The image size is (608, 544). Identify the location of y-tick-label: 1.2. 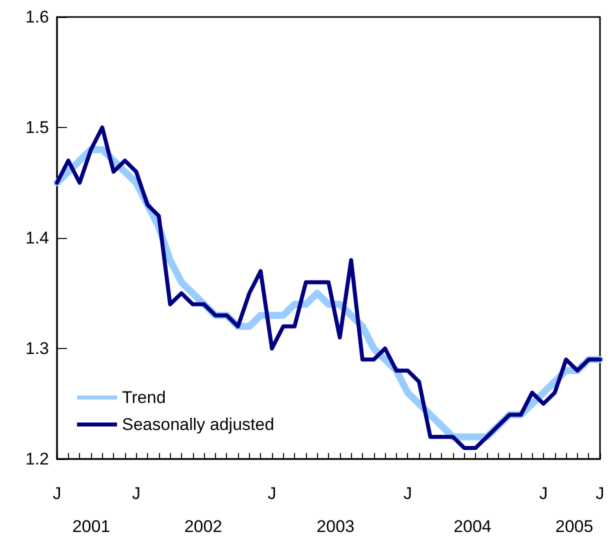
(37, 459).